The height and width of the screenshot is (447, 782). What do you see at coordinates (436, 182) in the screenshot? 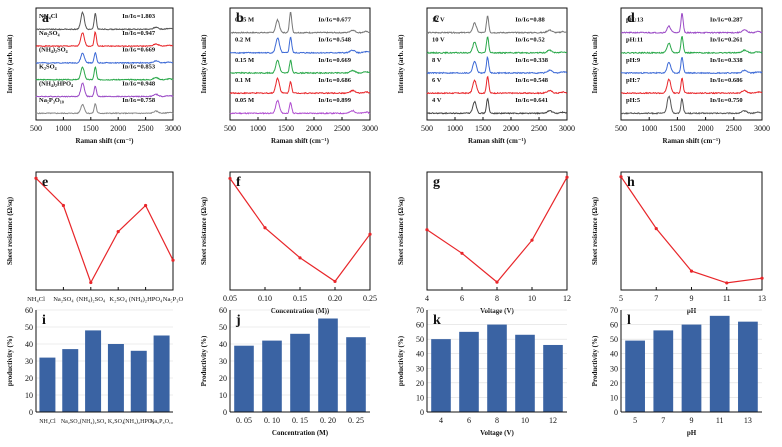
I see `panel-letter: g` at bounding box center [436, 182].